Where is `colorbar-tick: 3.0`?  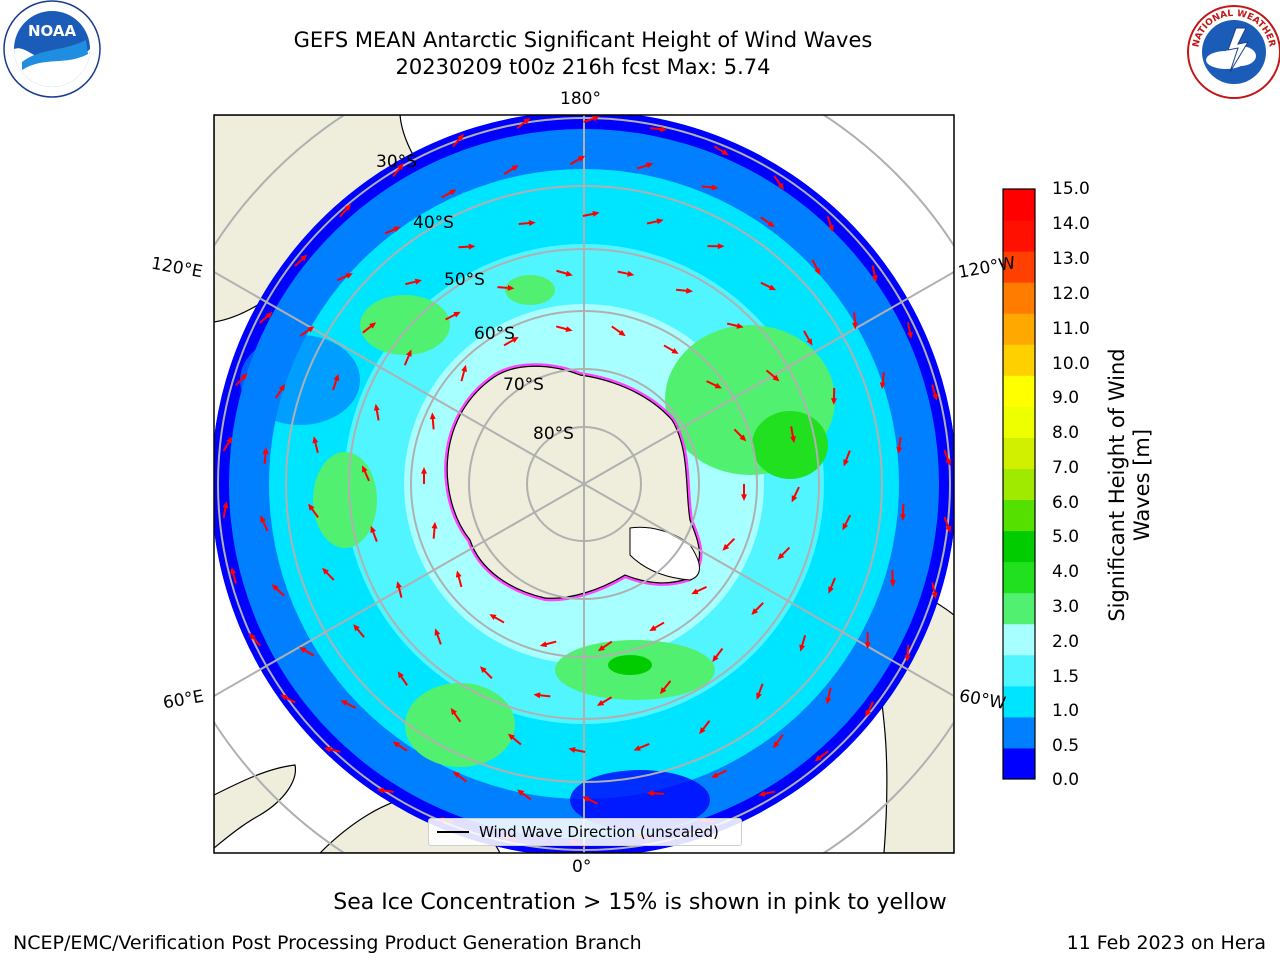 colorbar-tick: 3.0 is located at coordinates (1066, 607).